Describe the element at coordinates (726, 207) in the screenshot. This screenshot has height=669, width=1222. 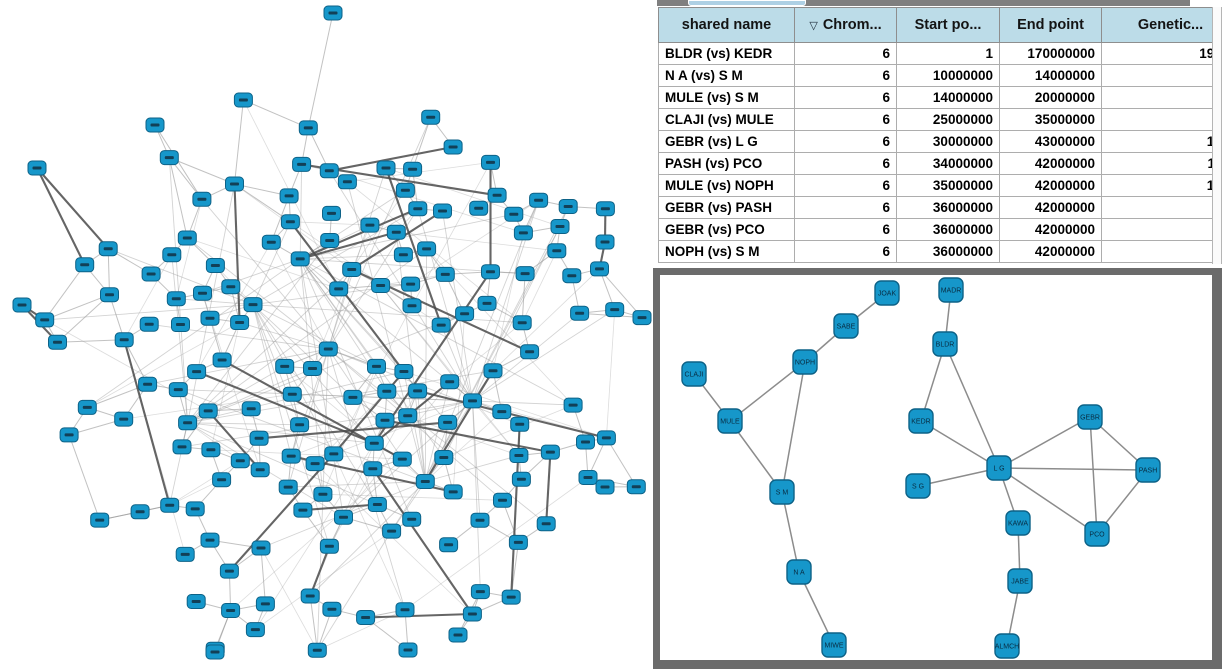
I see `cell-shared-name: GEBR (vs) PASH` at that location.